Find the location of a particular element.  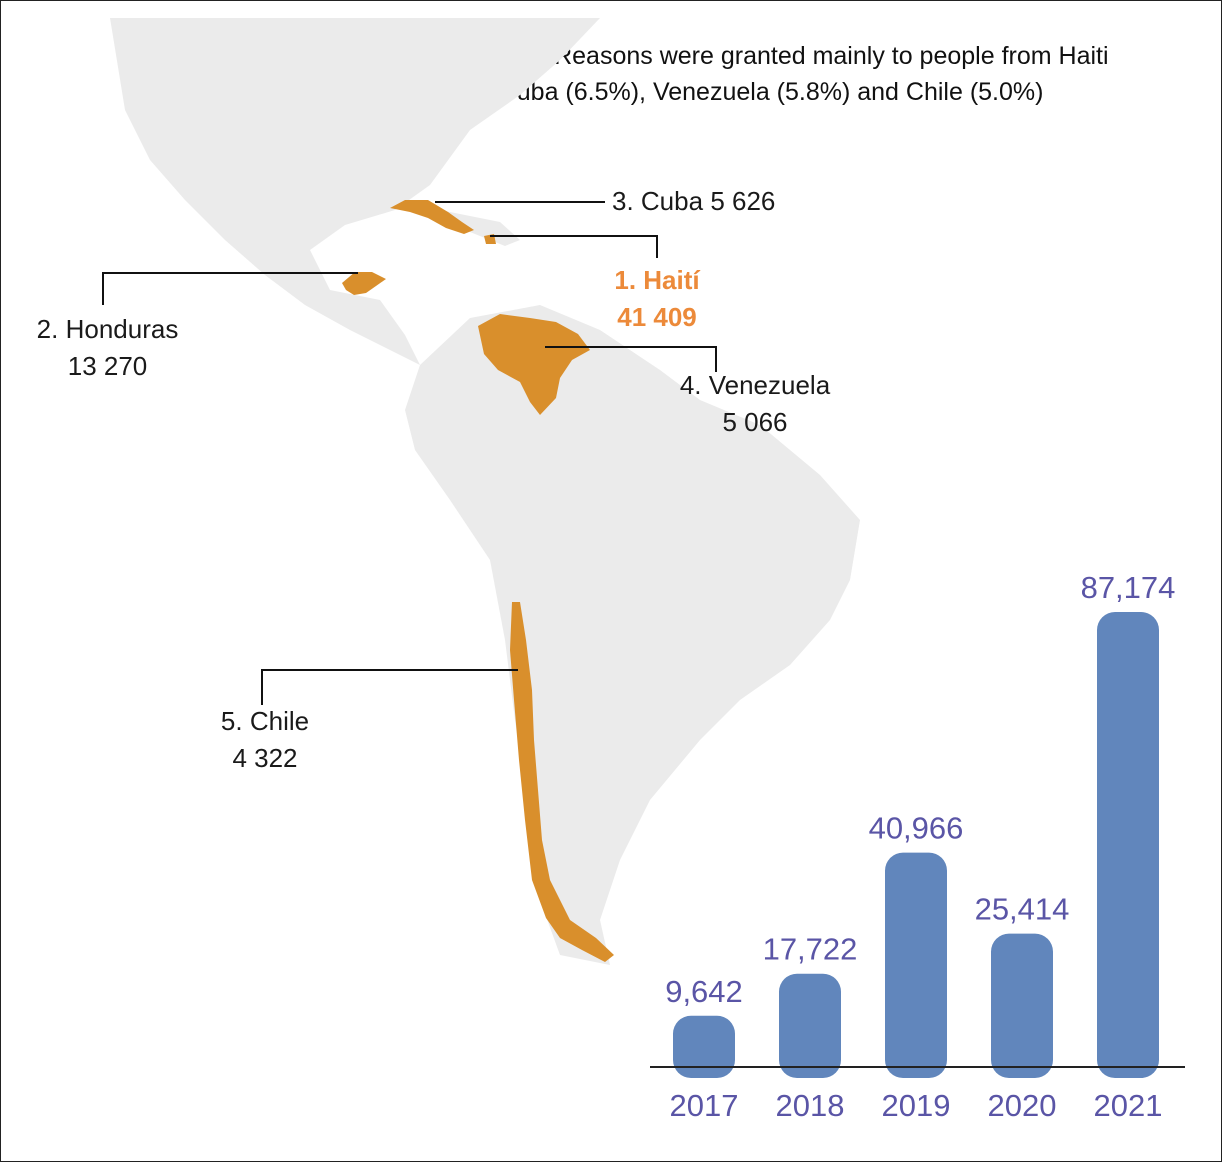

honduras-leader-line is located at coordinates (230, 288).